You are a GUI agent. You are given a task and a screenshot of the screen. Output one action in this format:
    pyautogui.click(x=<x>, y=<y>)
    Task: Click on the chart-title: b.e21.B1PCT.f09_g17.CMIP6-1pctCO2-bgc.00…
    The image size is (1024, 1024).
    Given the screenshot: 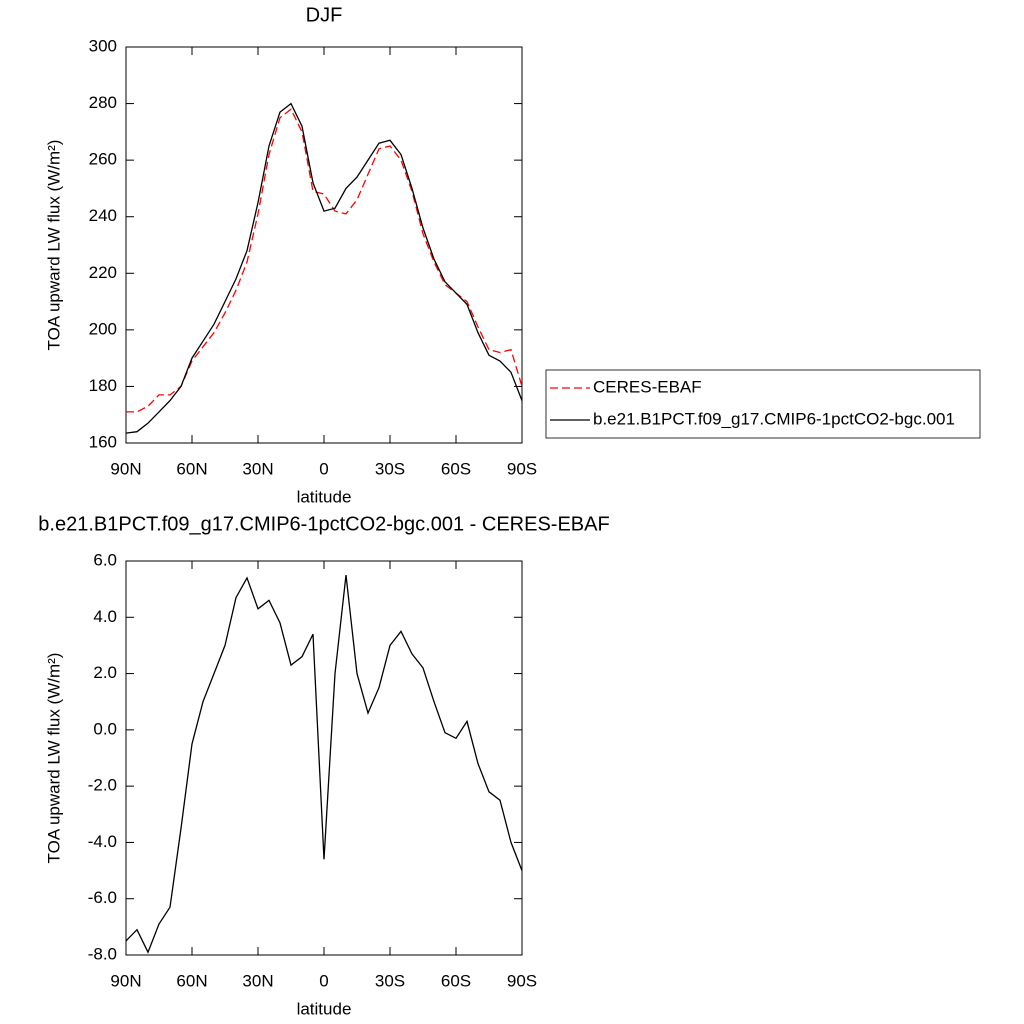 What is the action you would take?
    pyautogui.click(x=323, y=524)
    